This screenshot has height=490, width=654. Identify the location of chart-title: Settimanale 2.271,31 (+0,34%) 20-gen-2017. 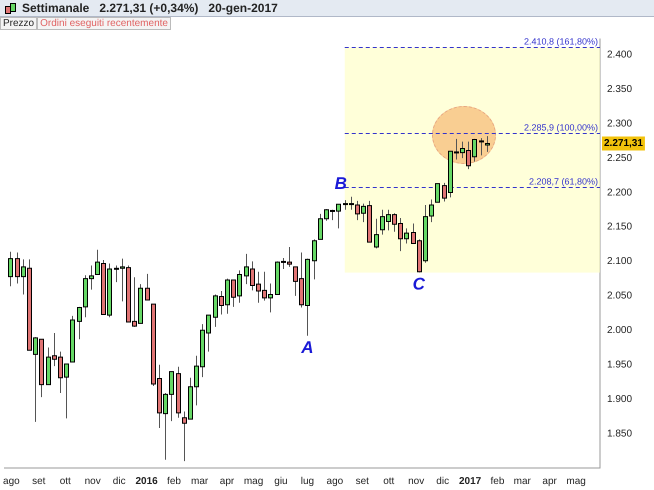
(150, 8).